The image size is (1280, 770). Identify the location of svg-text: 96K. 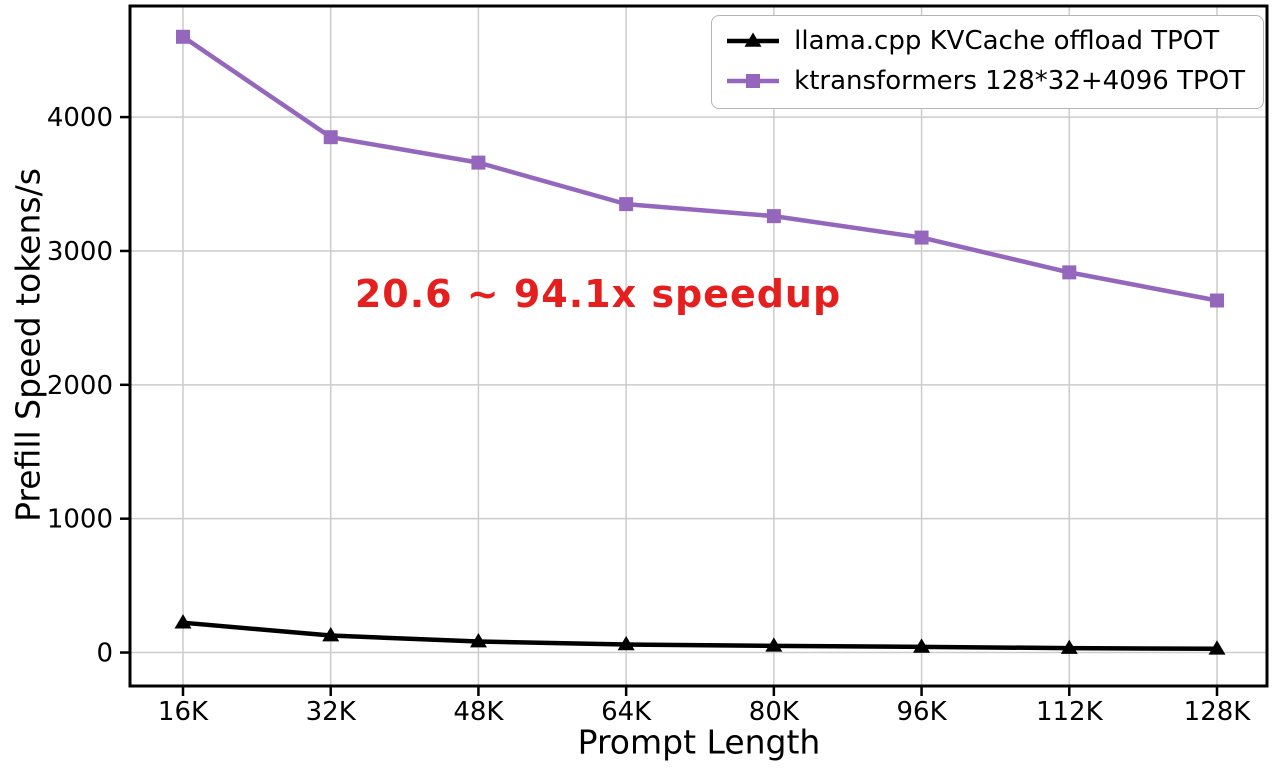
(922, 712).